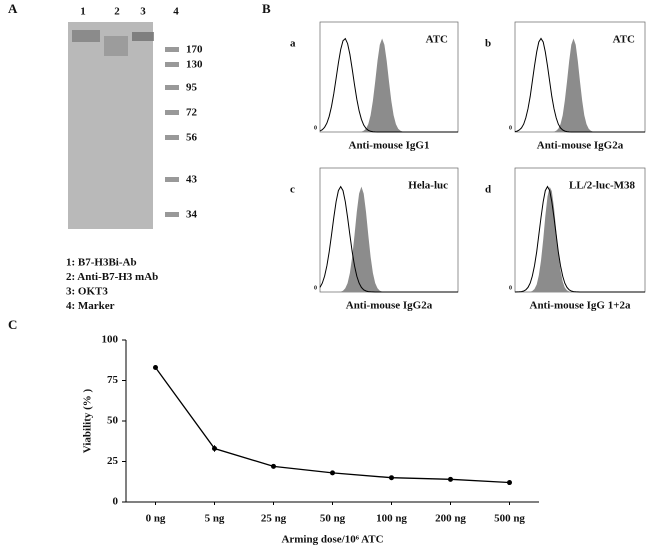 Image resolution: width=650 pixels, height=551 pixels. What do you see at coordinates (274, 519) in the screenshot?
I see `x-tick-label: 25 ng` at bounding box center [274, 519].